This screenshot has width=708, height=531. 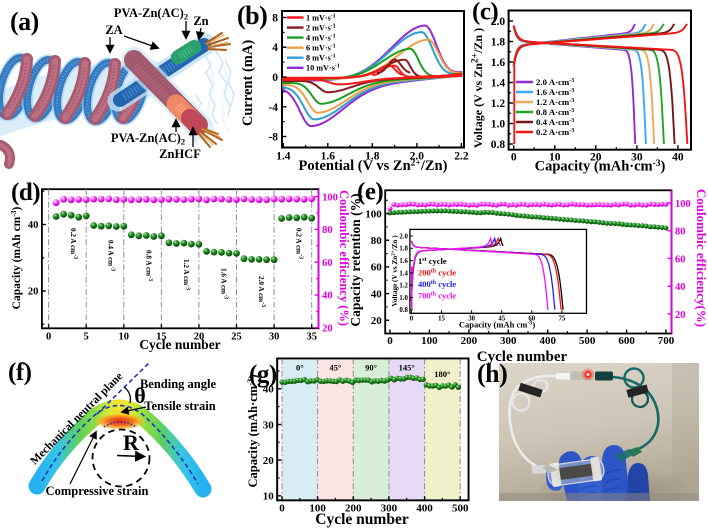 What do you see at coordinates (701, 258) in the screenshot?
I see `svg-text: Coulombic efficiency(%)` at bounding box center [701, 258].